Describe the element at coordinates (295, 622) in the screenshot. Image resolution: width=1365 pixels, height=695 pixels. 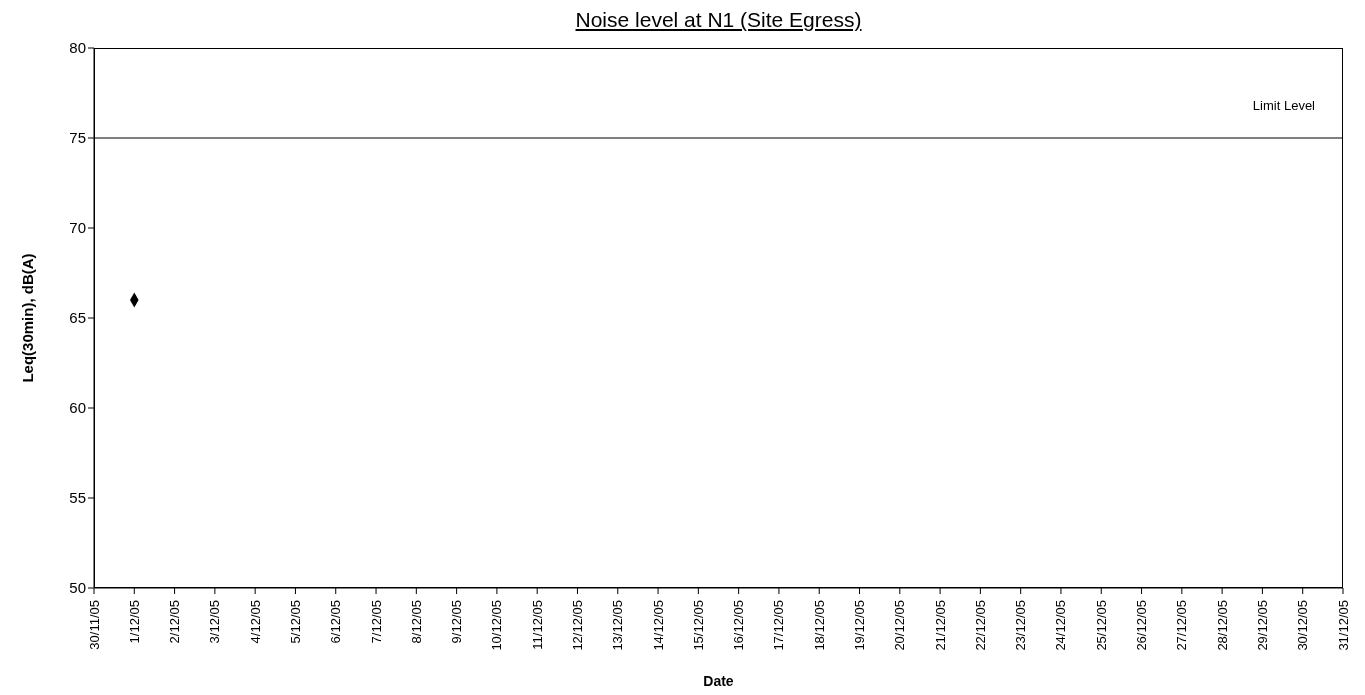
I see `x-tick-label: 5/12/05` at that location.